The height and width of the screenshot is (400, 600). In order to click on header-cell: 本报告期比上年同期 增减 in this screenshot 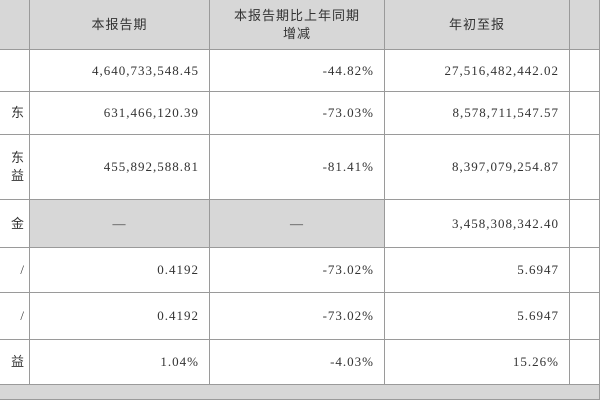, I will do `click(297, 25)`.